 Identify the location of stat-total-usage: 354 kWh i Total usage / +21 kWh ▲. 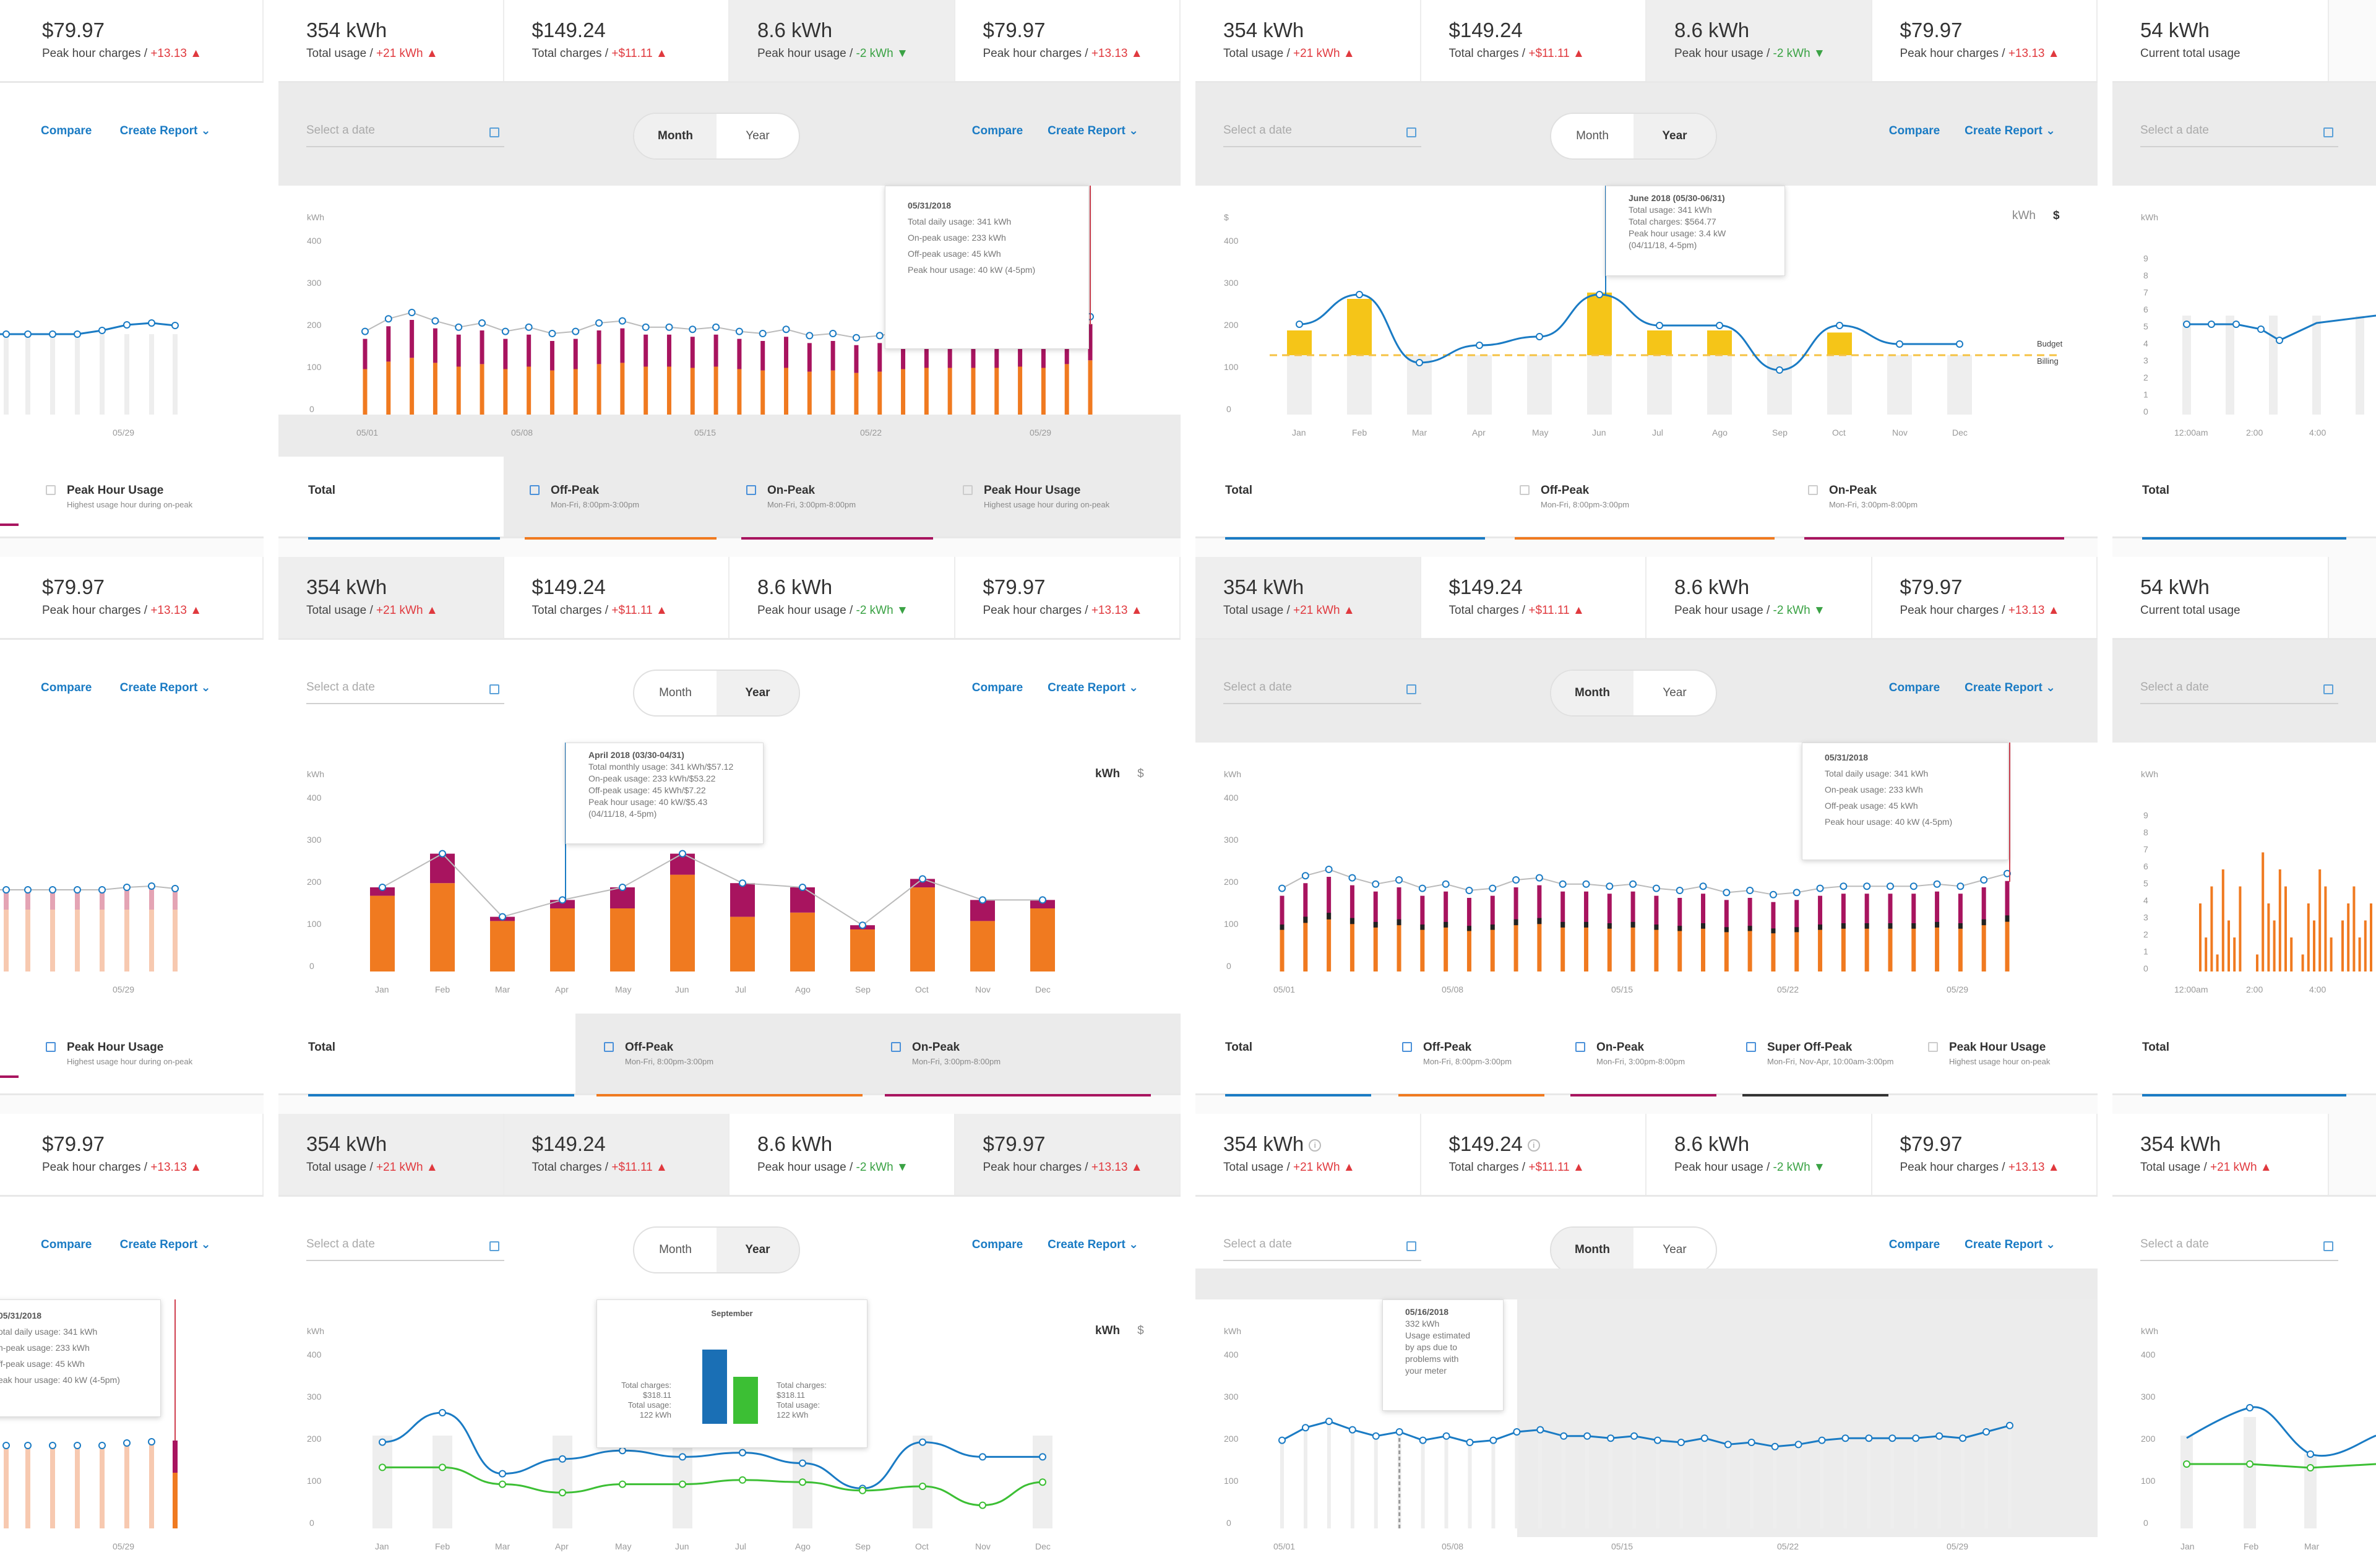
(1308, 1154).